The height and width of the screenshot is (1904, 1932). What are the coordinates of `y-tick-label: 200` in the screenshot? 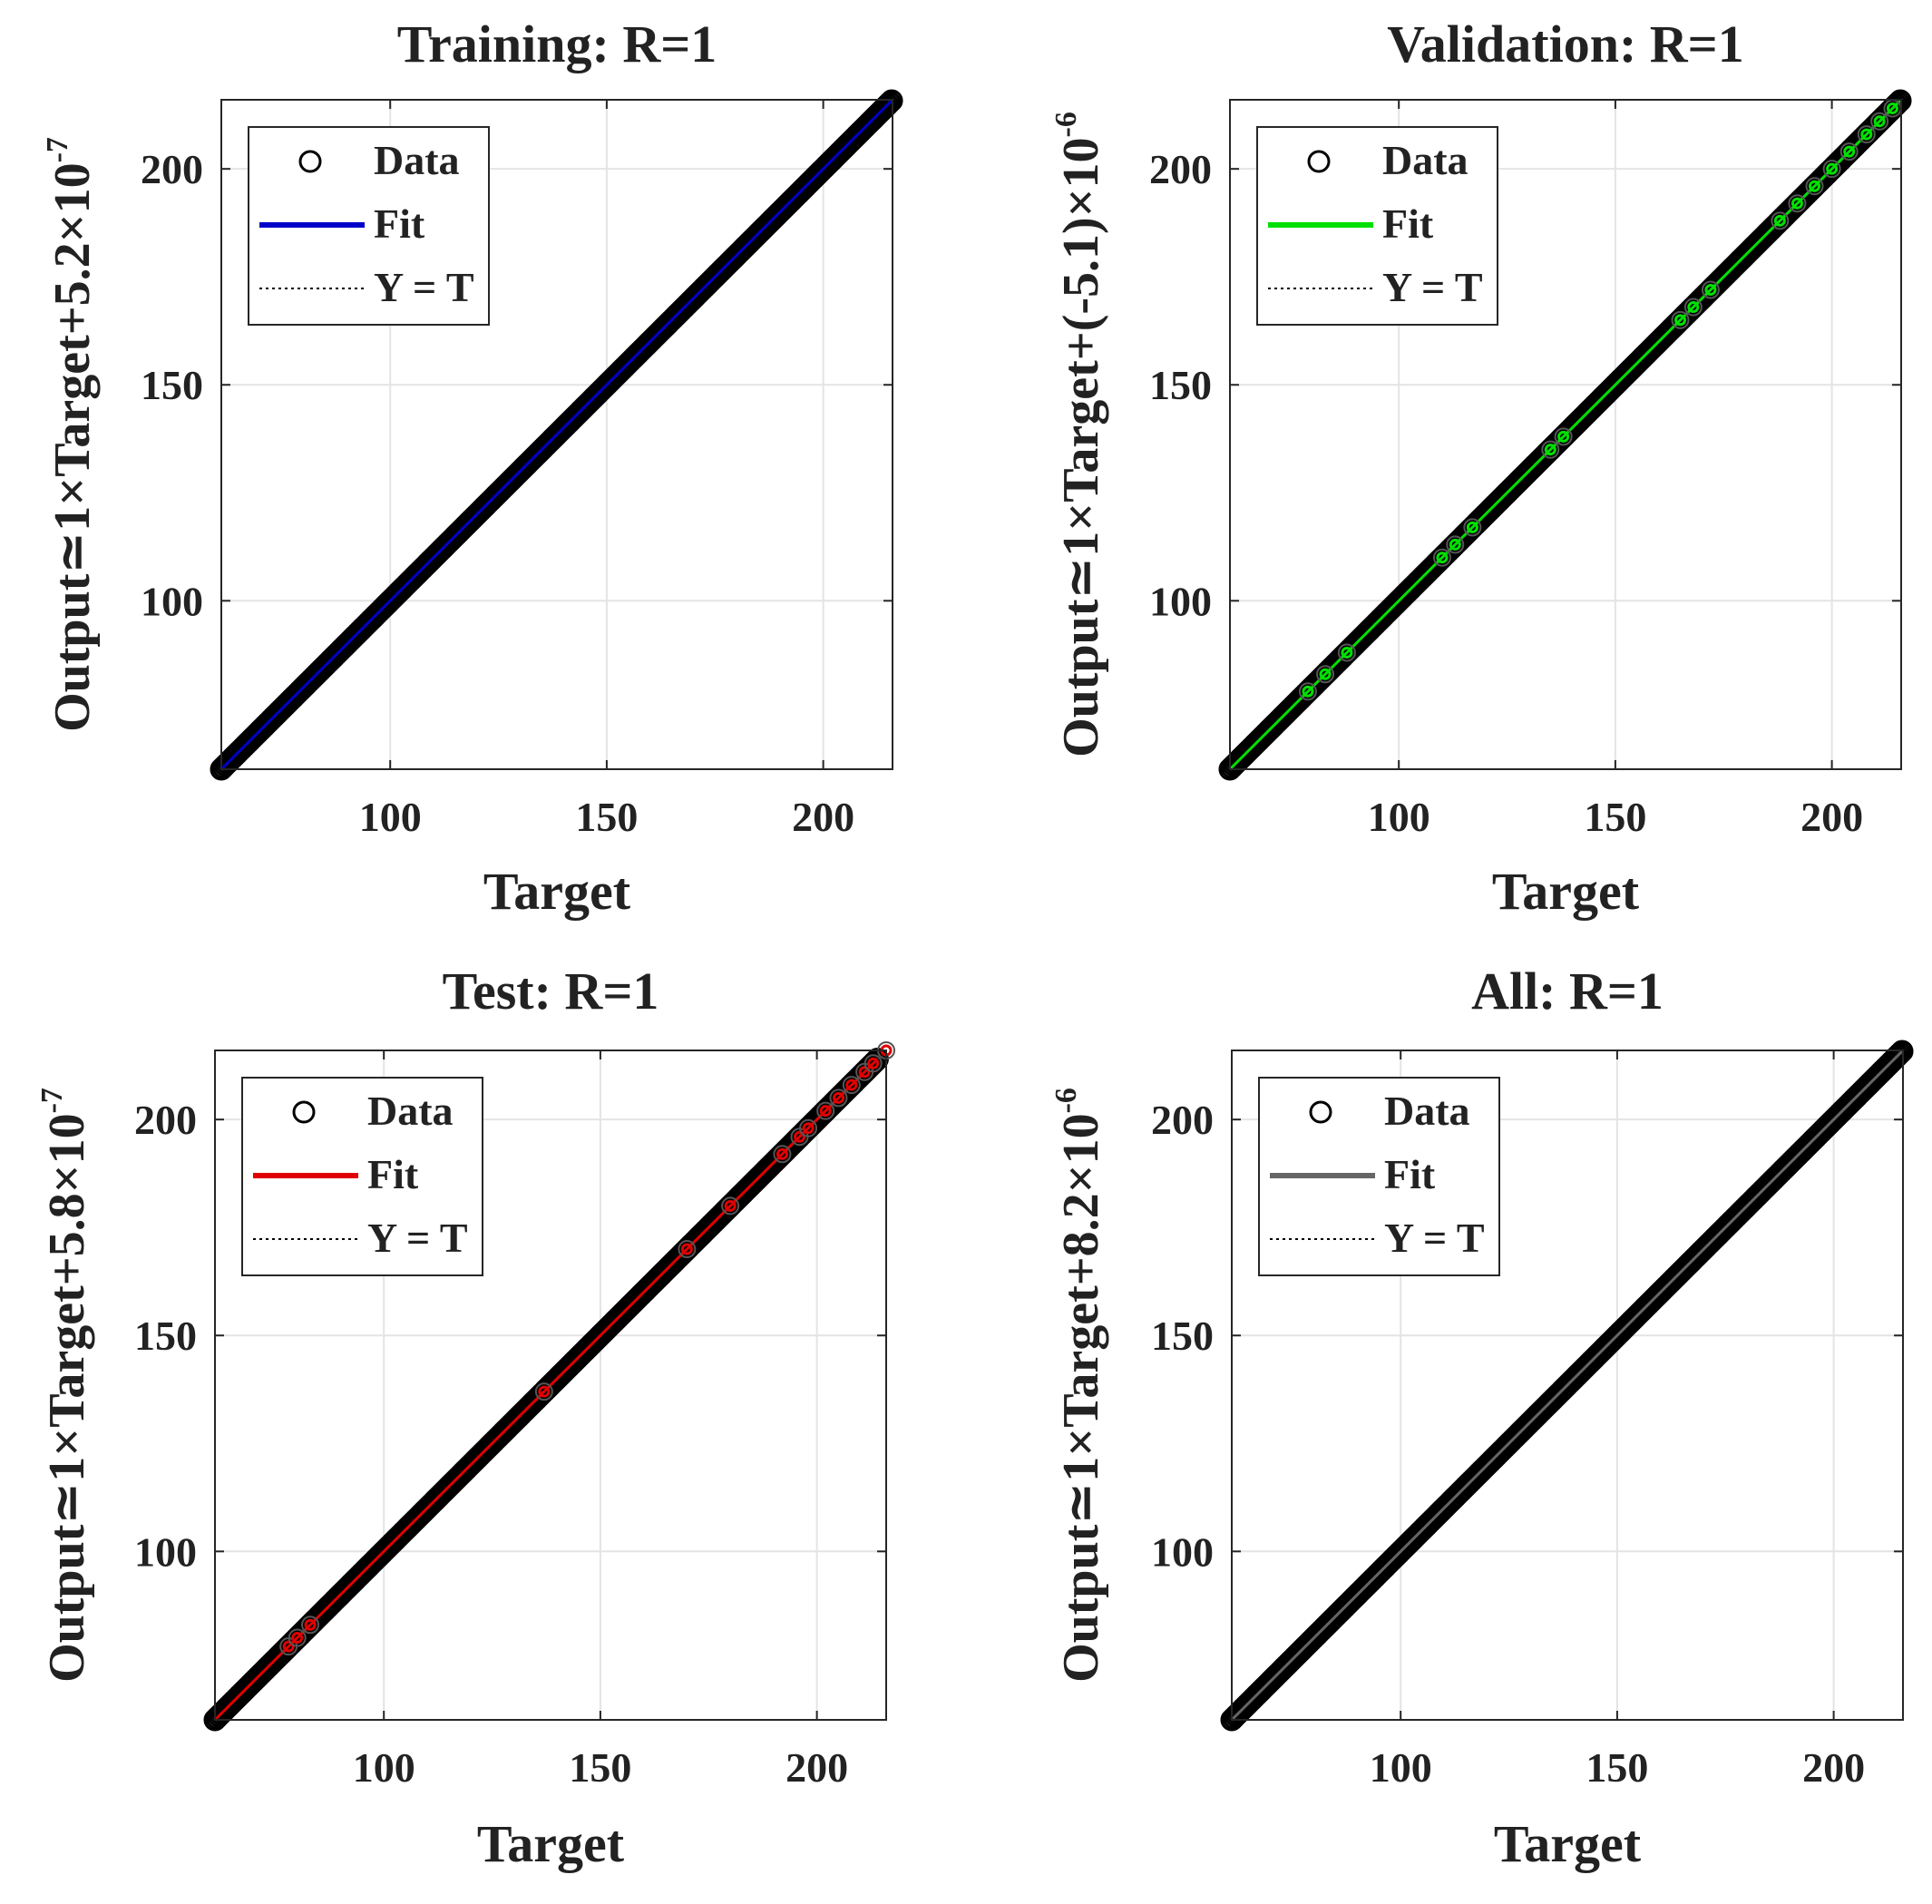 It's located at (1180, 169).